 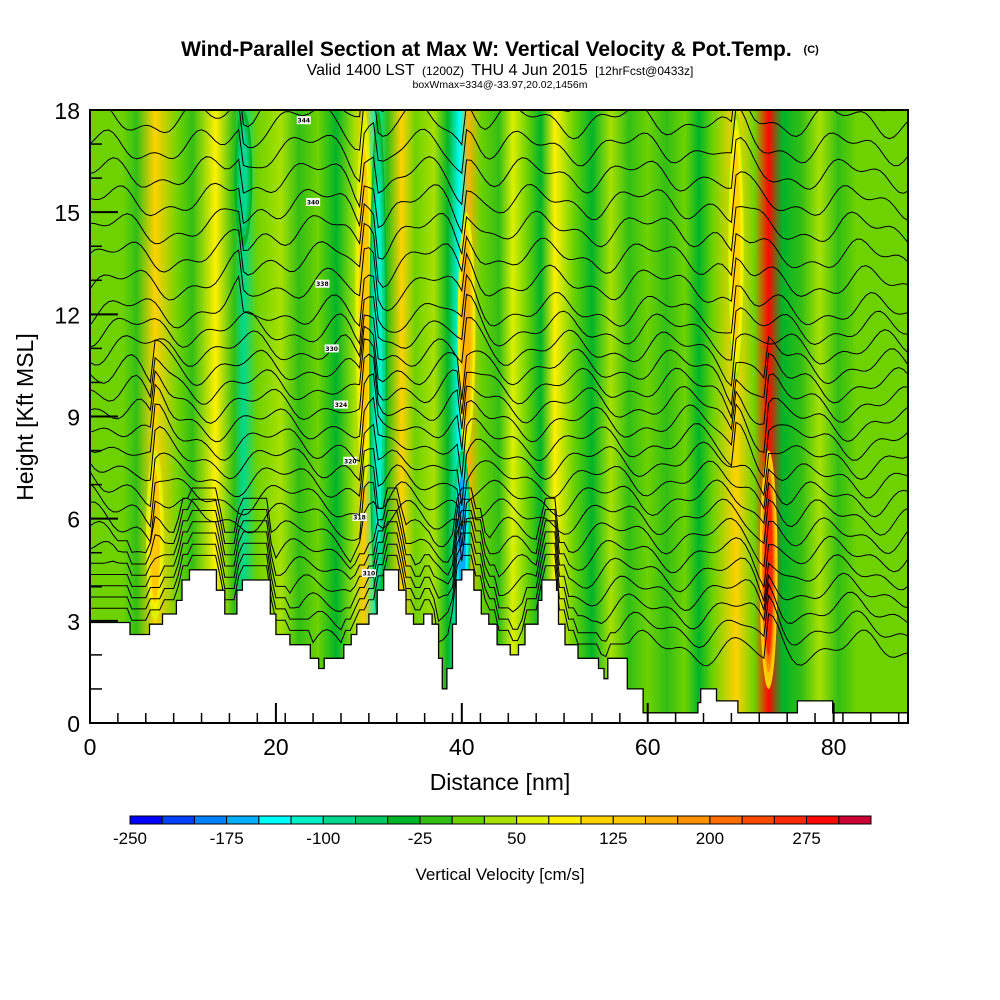 I want to click on y-tick-label: 9, so click(x=73, y=418).